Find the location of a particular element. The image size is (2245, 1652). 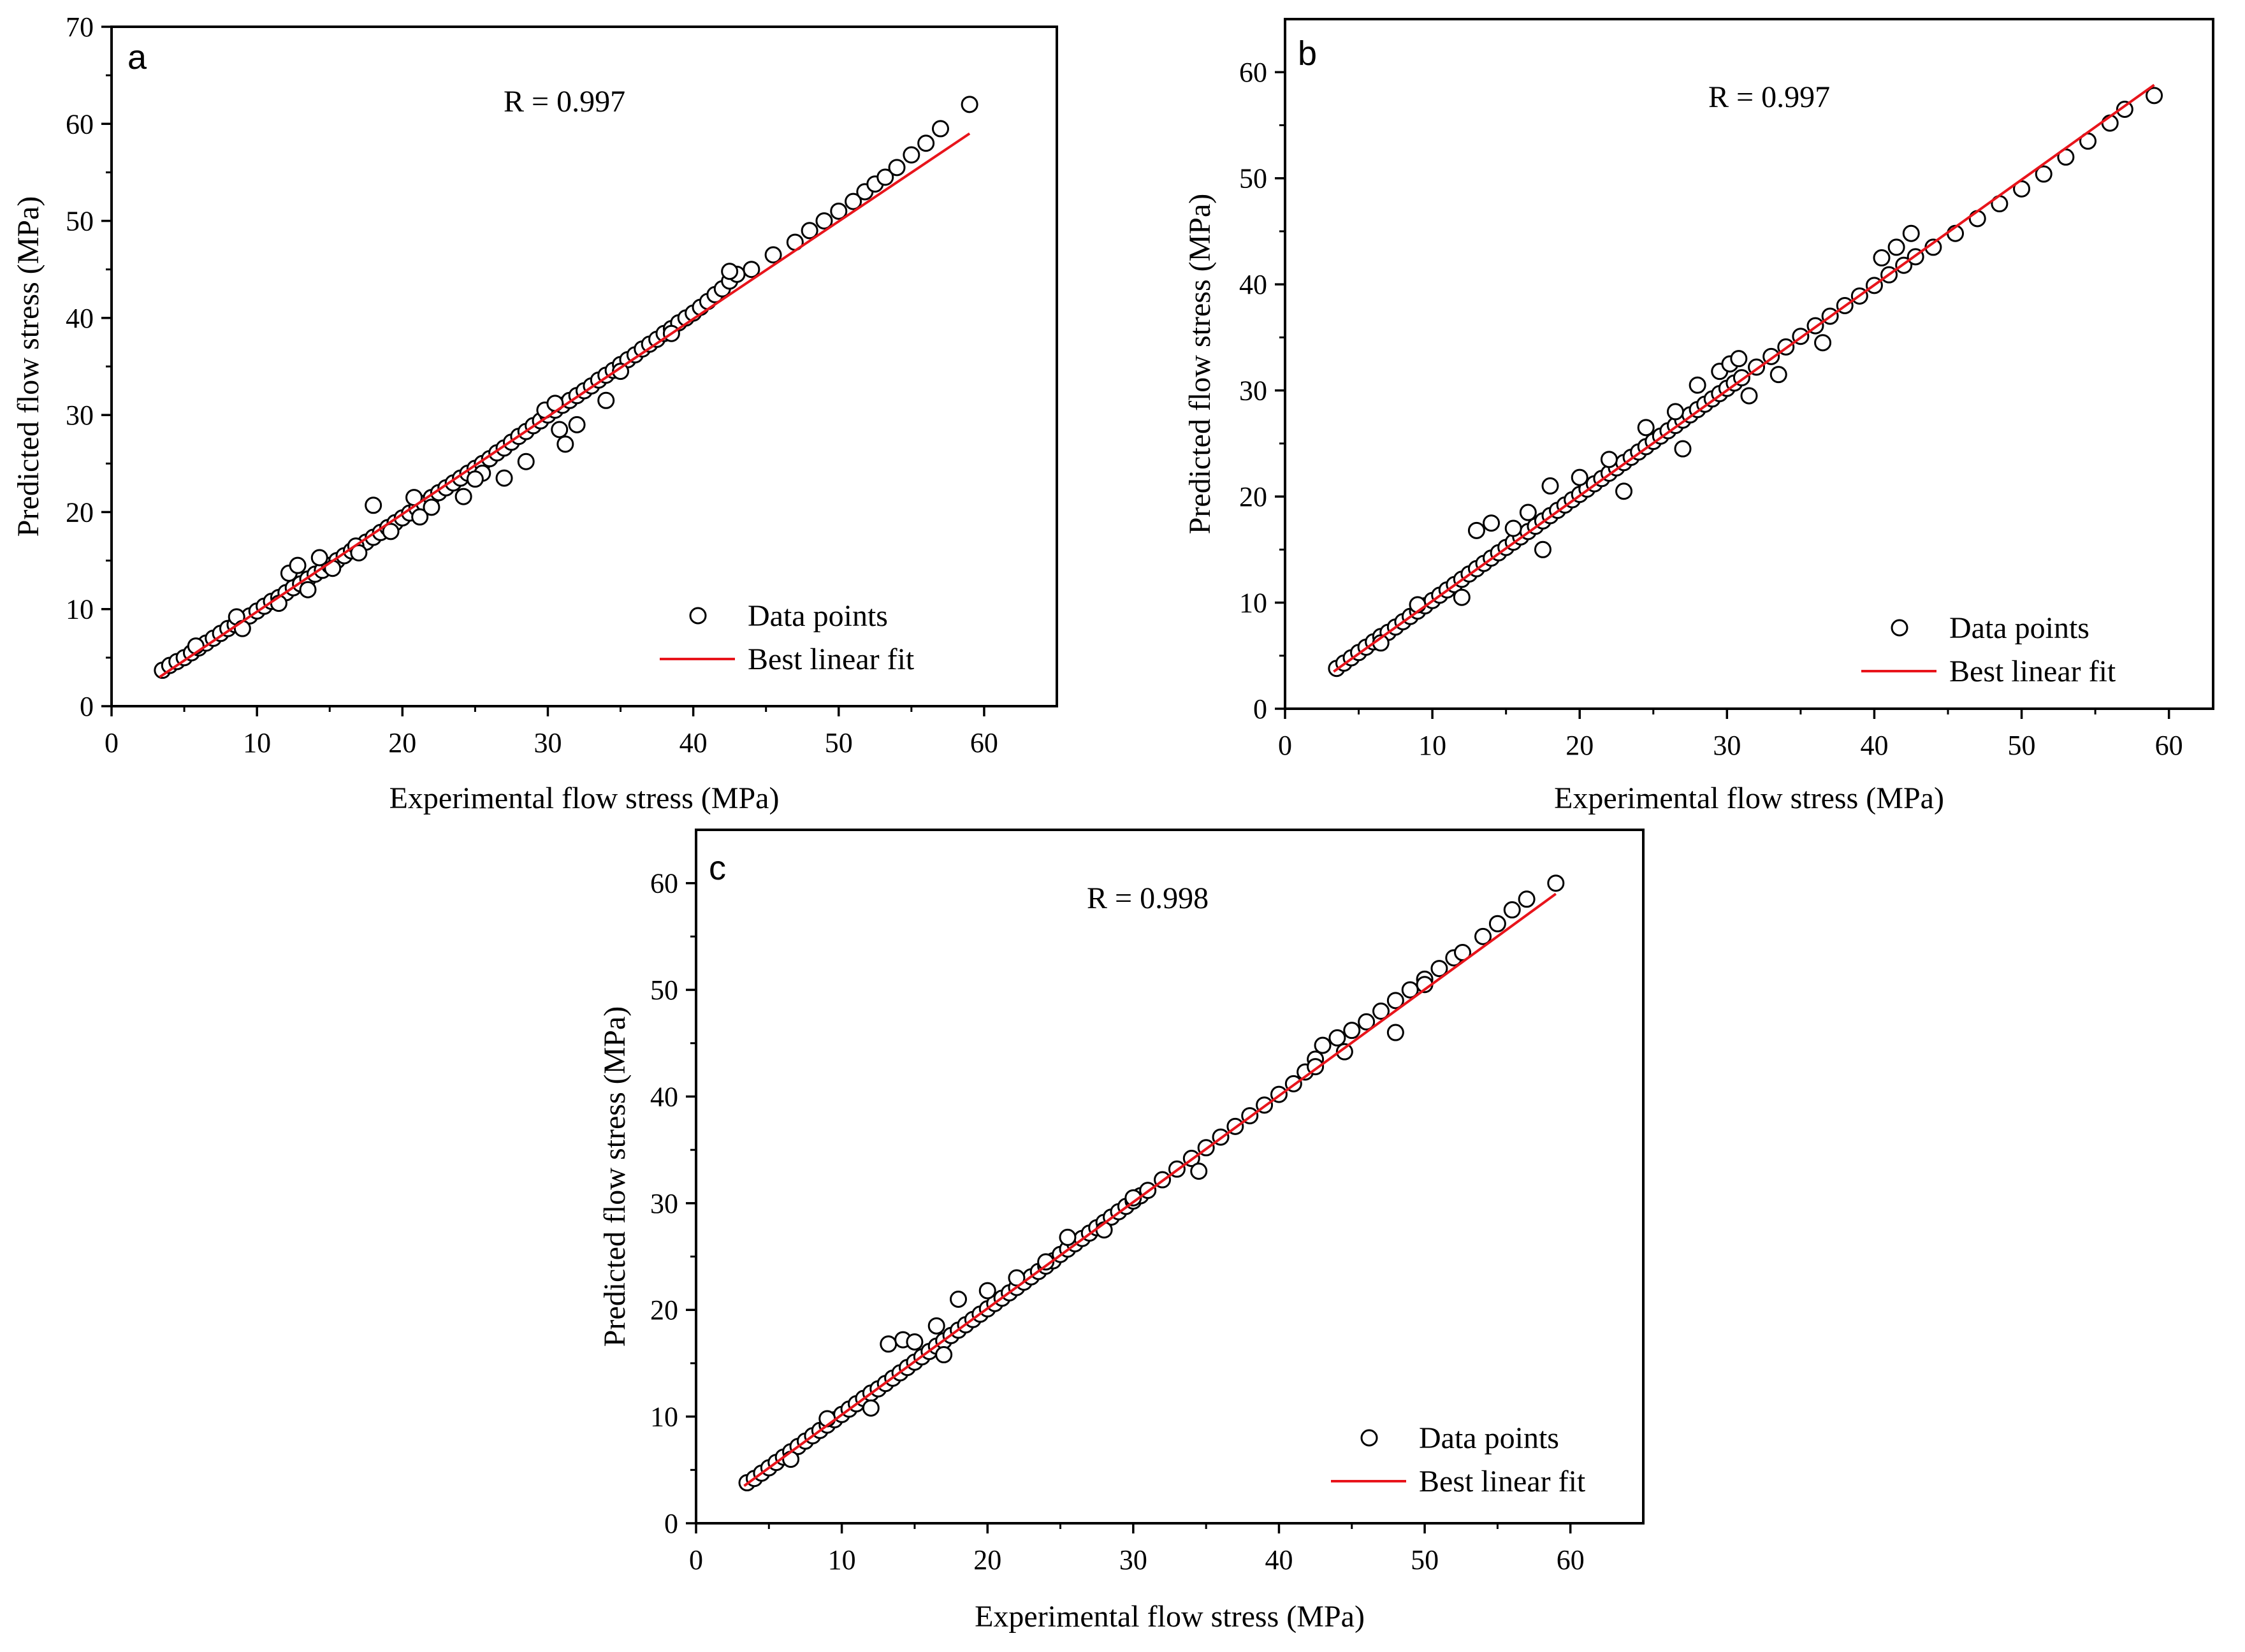

legend-label-fit: Best linear fit is located at coordinates (831, 659).